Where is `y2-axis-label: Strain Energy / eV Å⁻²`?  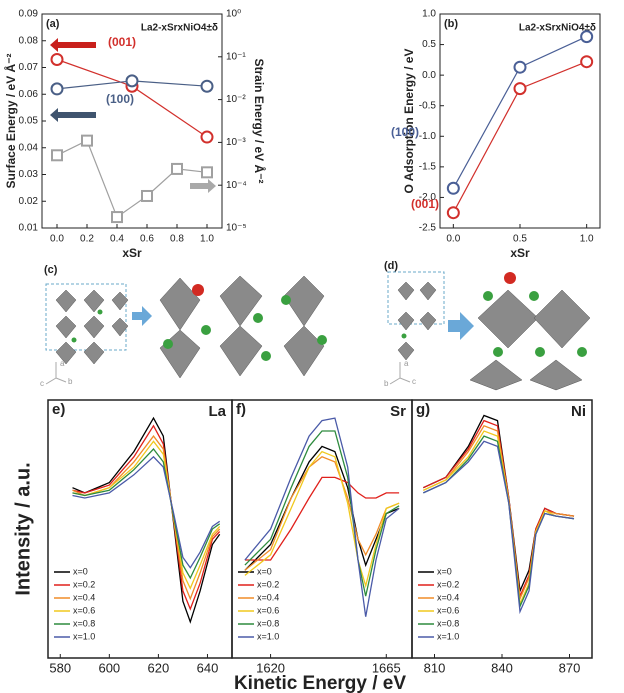 y2-axis-label: Strain Energy / eV Å⁻² is located at coordinates (259, 120).